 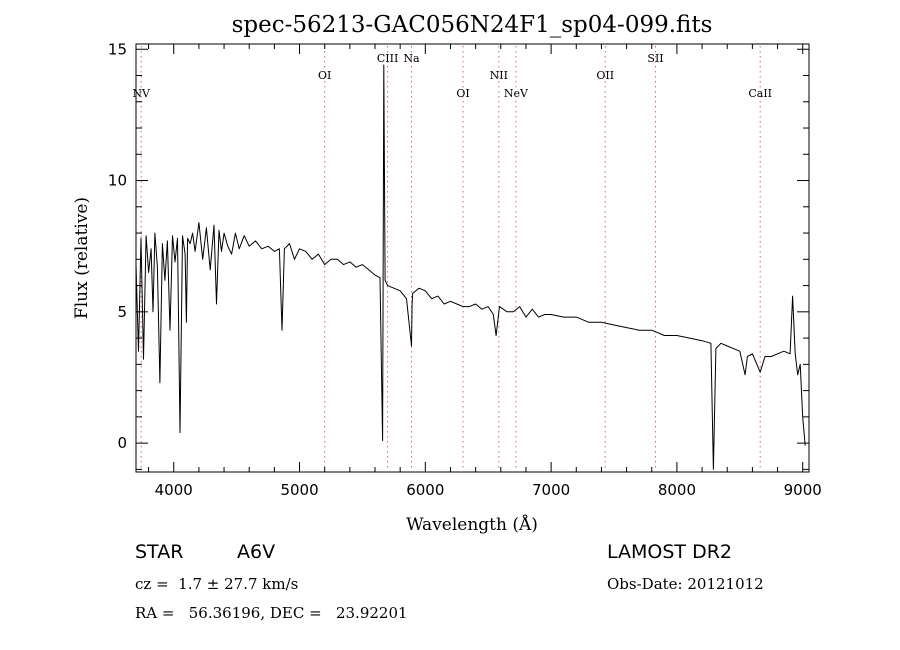 What do you see at coordinates (122, 312) in the screenshot?
I see `y-tick-label: 5` at bounding box center [122, 312].